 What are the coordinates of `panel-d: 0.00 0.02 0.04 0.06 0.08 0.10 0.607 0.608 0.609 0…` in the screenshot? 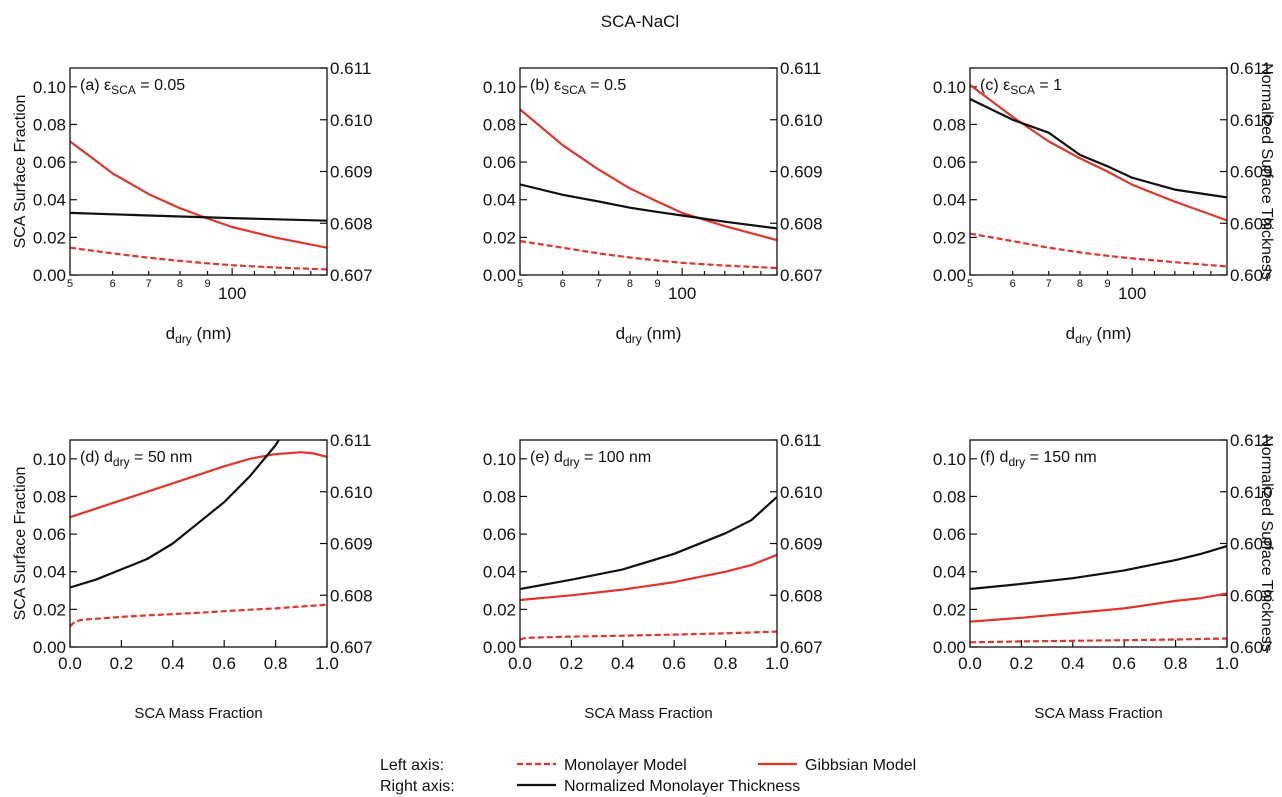 It's located at (203, 576).